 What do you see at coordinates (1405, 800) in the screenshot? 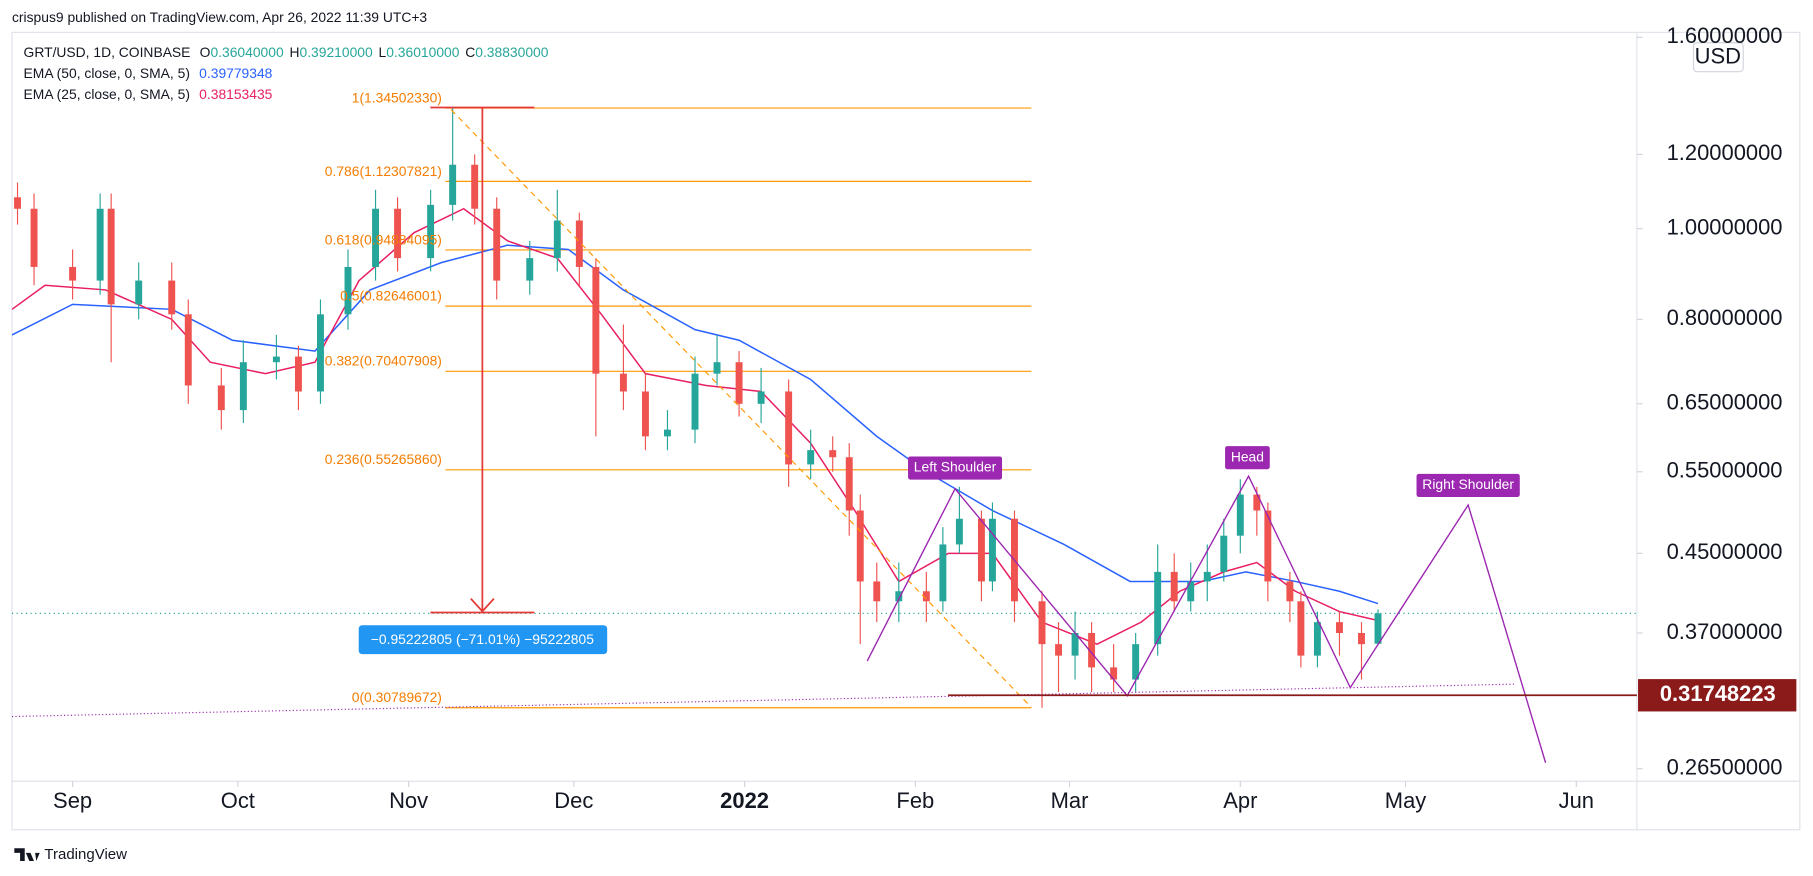
I see `x-tick-label: May` at bounding box center [1405, 800].